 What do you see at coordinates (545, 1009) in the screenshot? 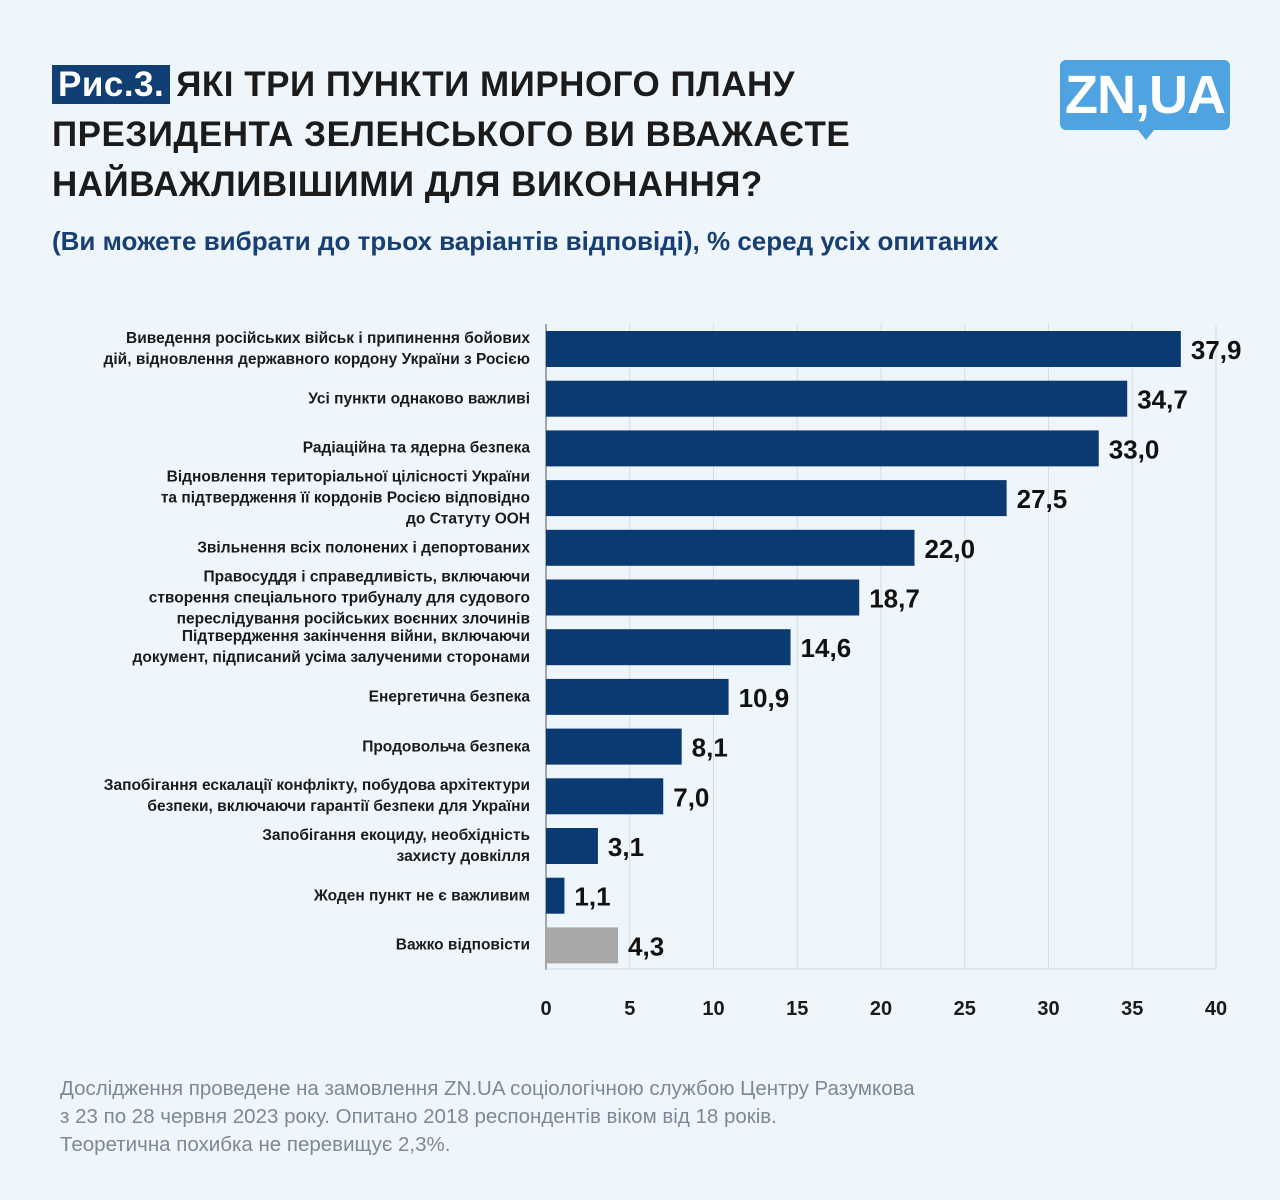
I see `x-tick-label: 0` at bounding box center [545, 1009].